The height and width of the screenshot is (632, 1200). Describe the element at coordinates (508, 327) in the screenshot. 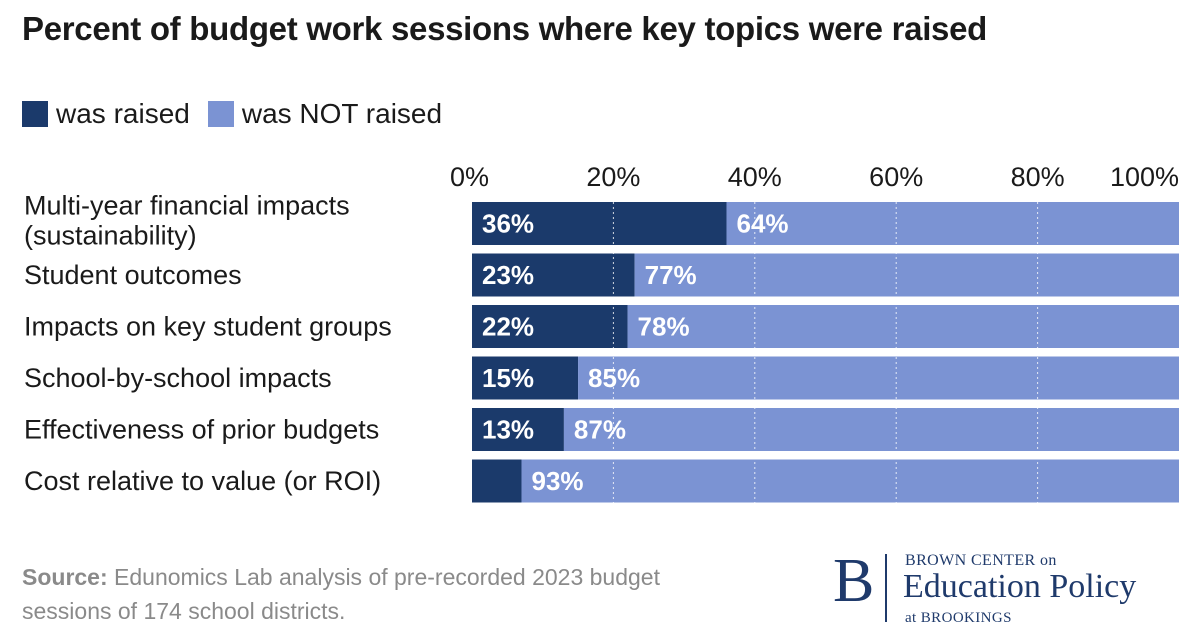

I see `data-label: 22%` at that location.